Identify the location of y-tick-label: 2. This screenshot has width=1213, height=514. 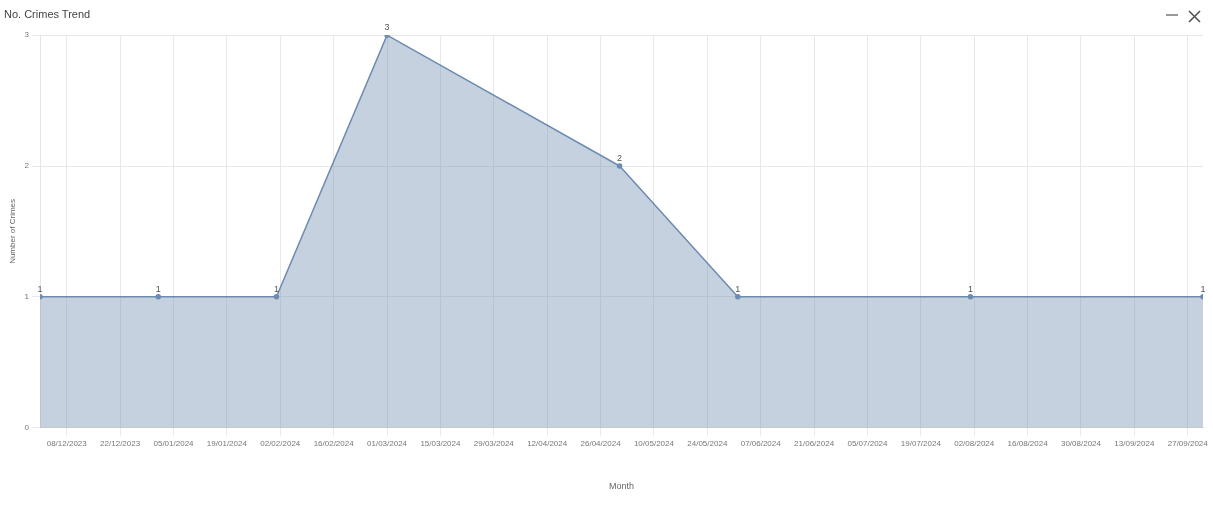
(27, 166).